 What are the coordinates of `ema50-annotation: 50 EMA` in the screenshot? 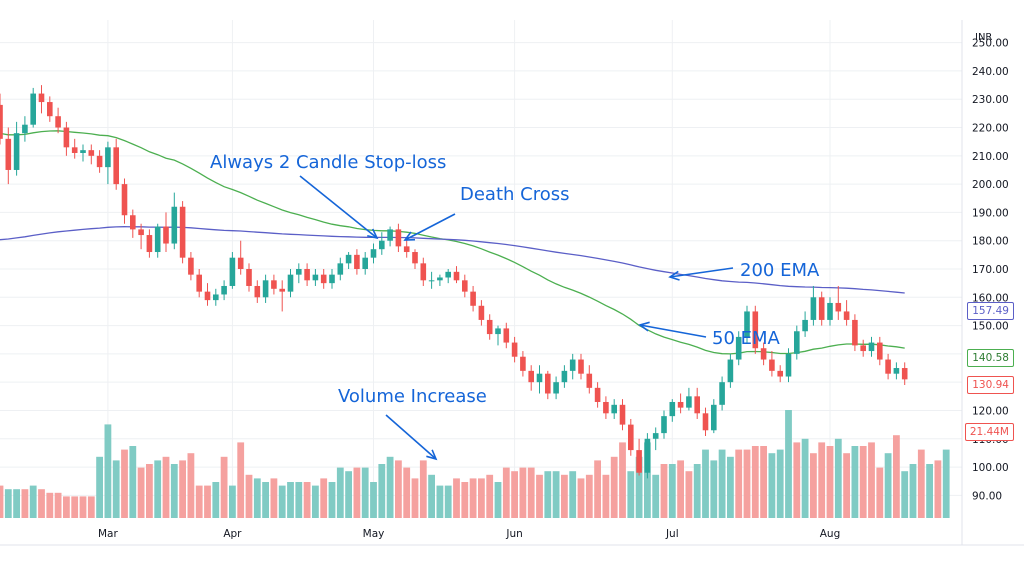 It's located at (746, 338).